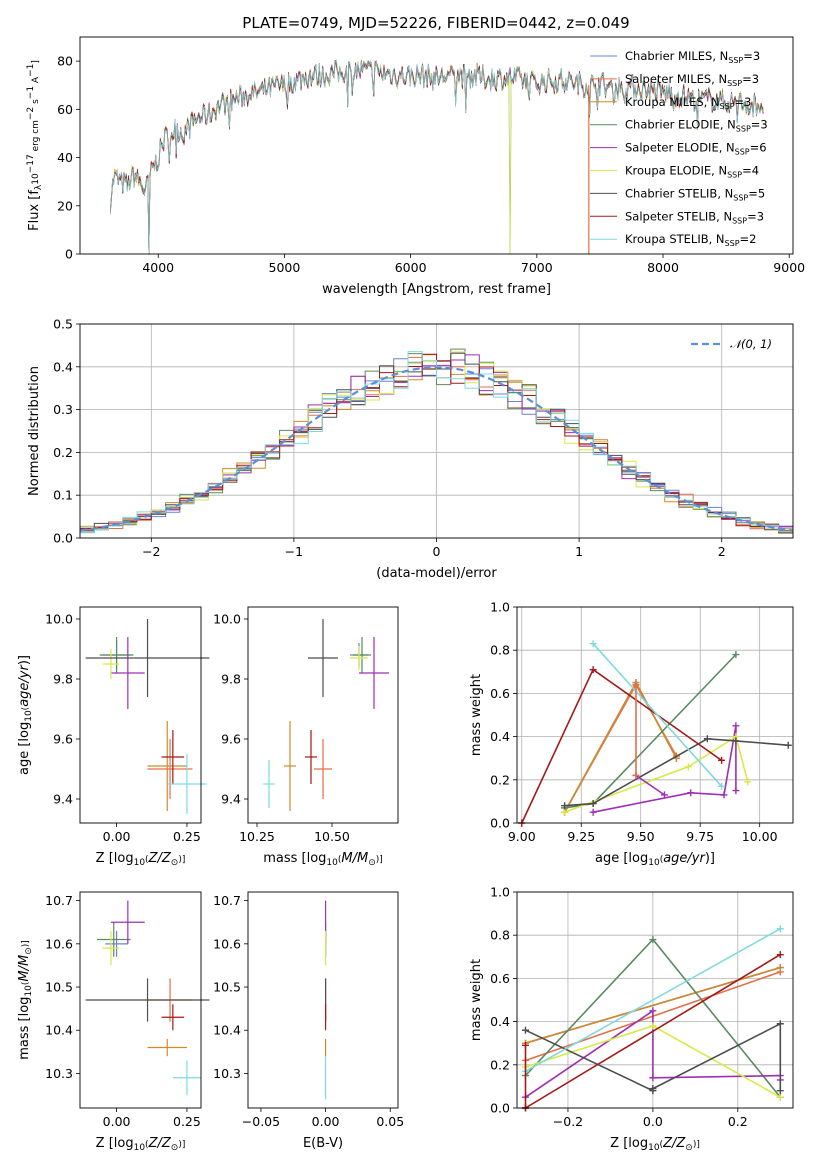 This screenshot has height=1170, width=819. Describe the element at coordinates (692, 57) in the screenshot. I see `legend-label: Chabrier MILES, NSSP=3` at that location.